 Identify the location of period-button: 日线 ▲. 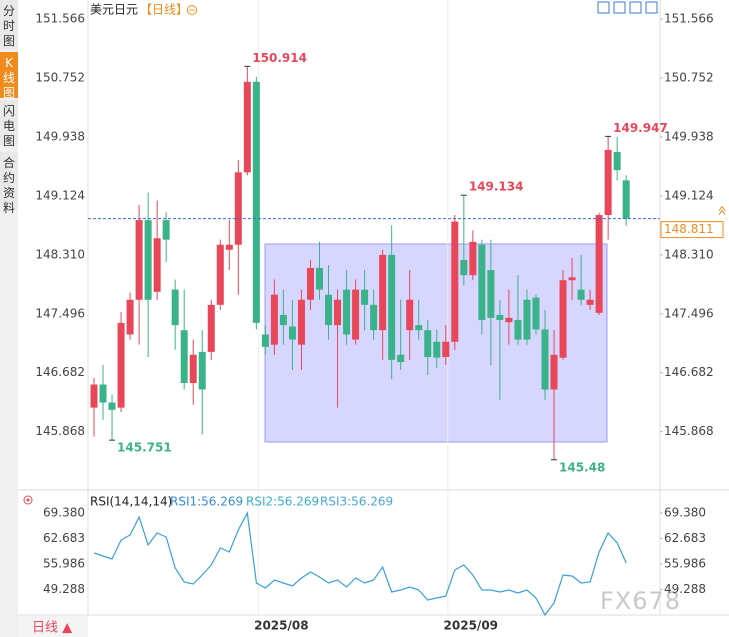
(52, 628).